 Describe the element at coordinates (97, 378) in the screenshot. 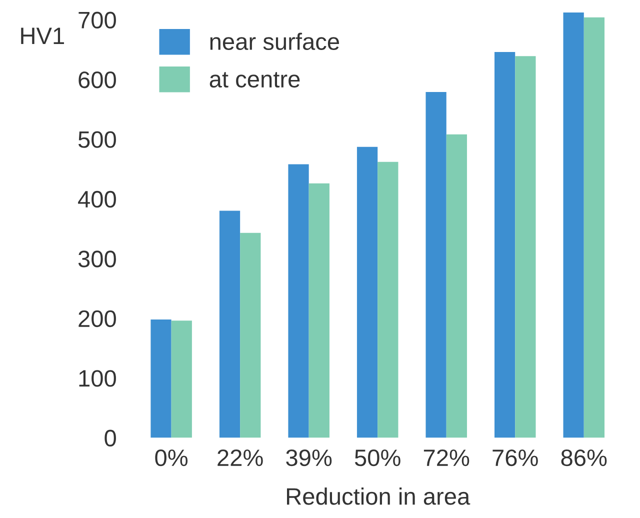

I see `y-tick-label: 100` at that location.